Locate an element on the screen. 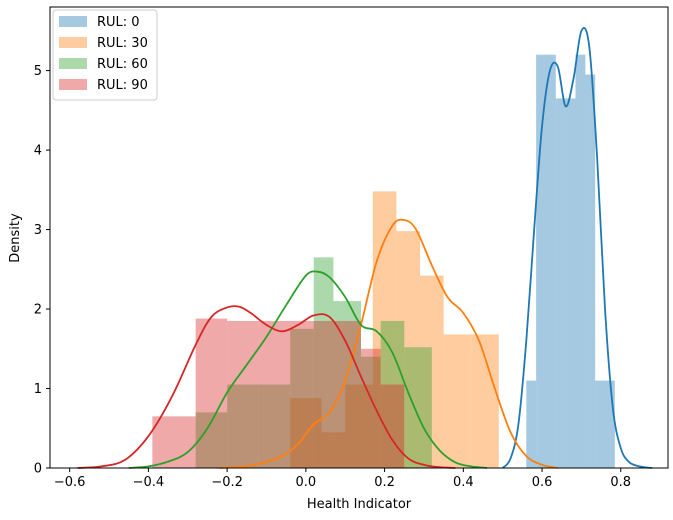 This screenshot has width=673, height=520. legend-frame is located at coordinates (105, 55).